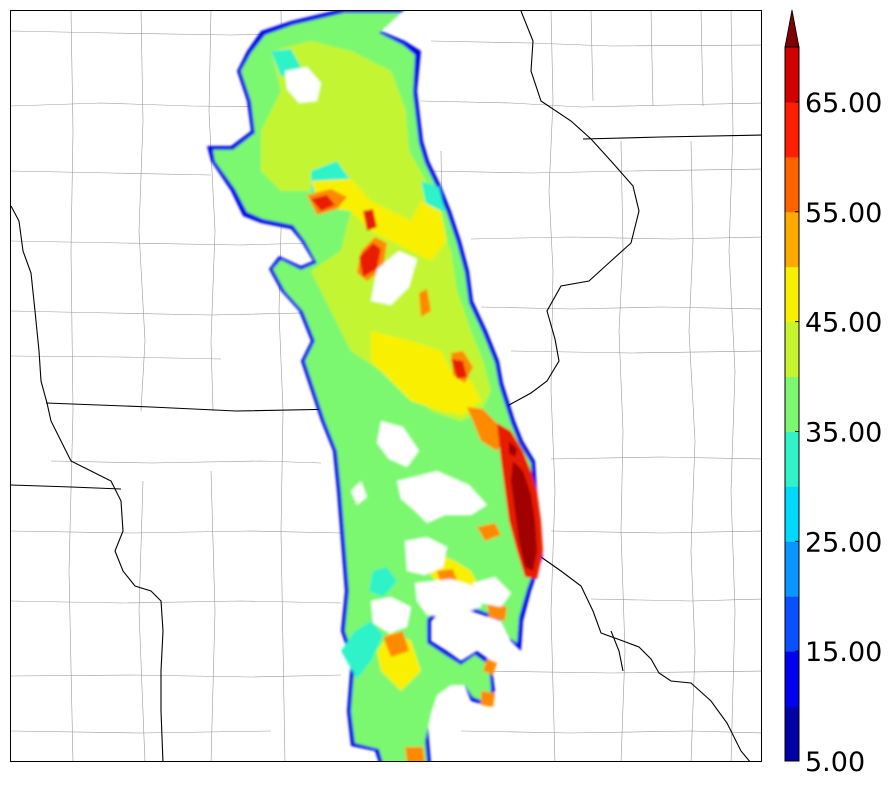 This screenshot has height=785, width=894. Describe the element at coordinates (843, 652) in the screenshot. I see `colorbar-tick-label: 15.00` at that location.